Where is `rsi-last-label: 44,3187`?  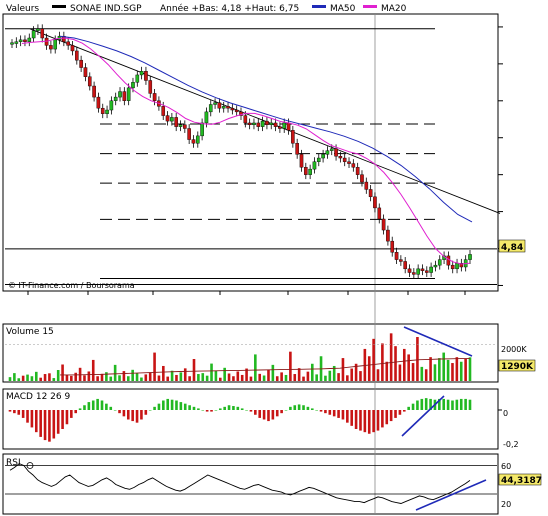 rsi-last-label: 44,3187 is located at coordinates (521, 481).